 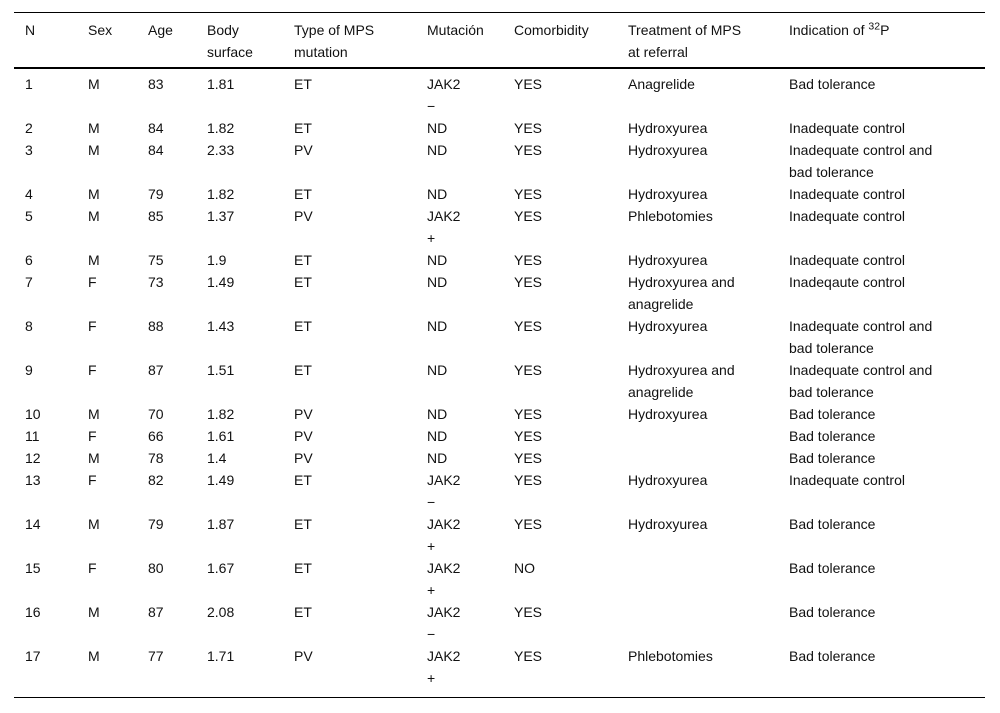 What do you see at coordinates (349, 40) in the screenshot?
I see `column-header-mps-type: Type of MPS mutation` at bounding box center [349, 40].